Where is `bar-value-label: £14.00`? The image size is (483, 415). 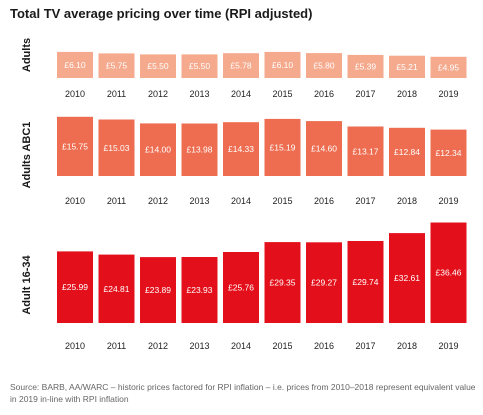 bar-value-label: £14.00 is located at coordinates (158, 150).